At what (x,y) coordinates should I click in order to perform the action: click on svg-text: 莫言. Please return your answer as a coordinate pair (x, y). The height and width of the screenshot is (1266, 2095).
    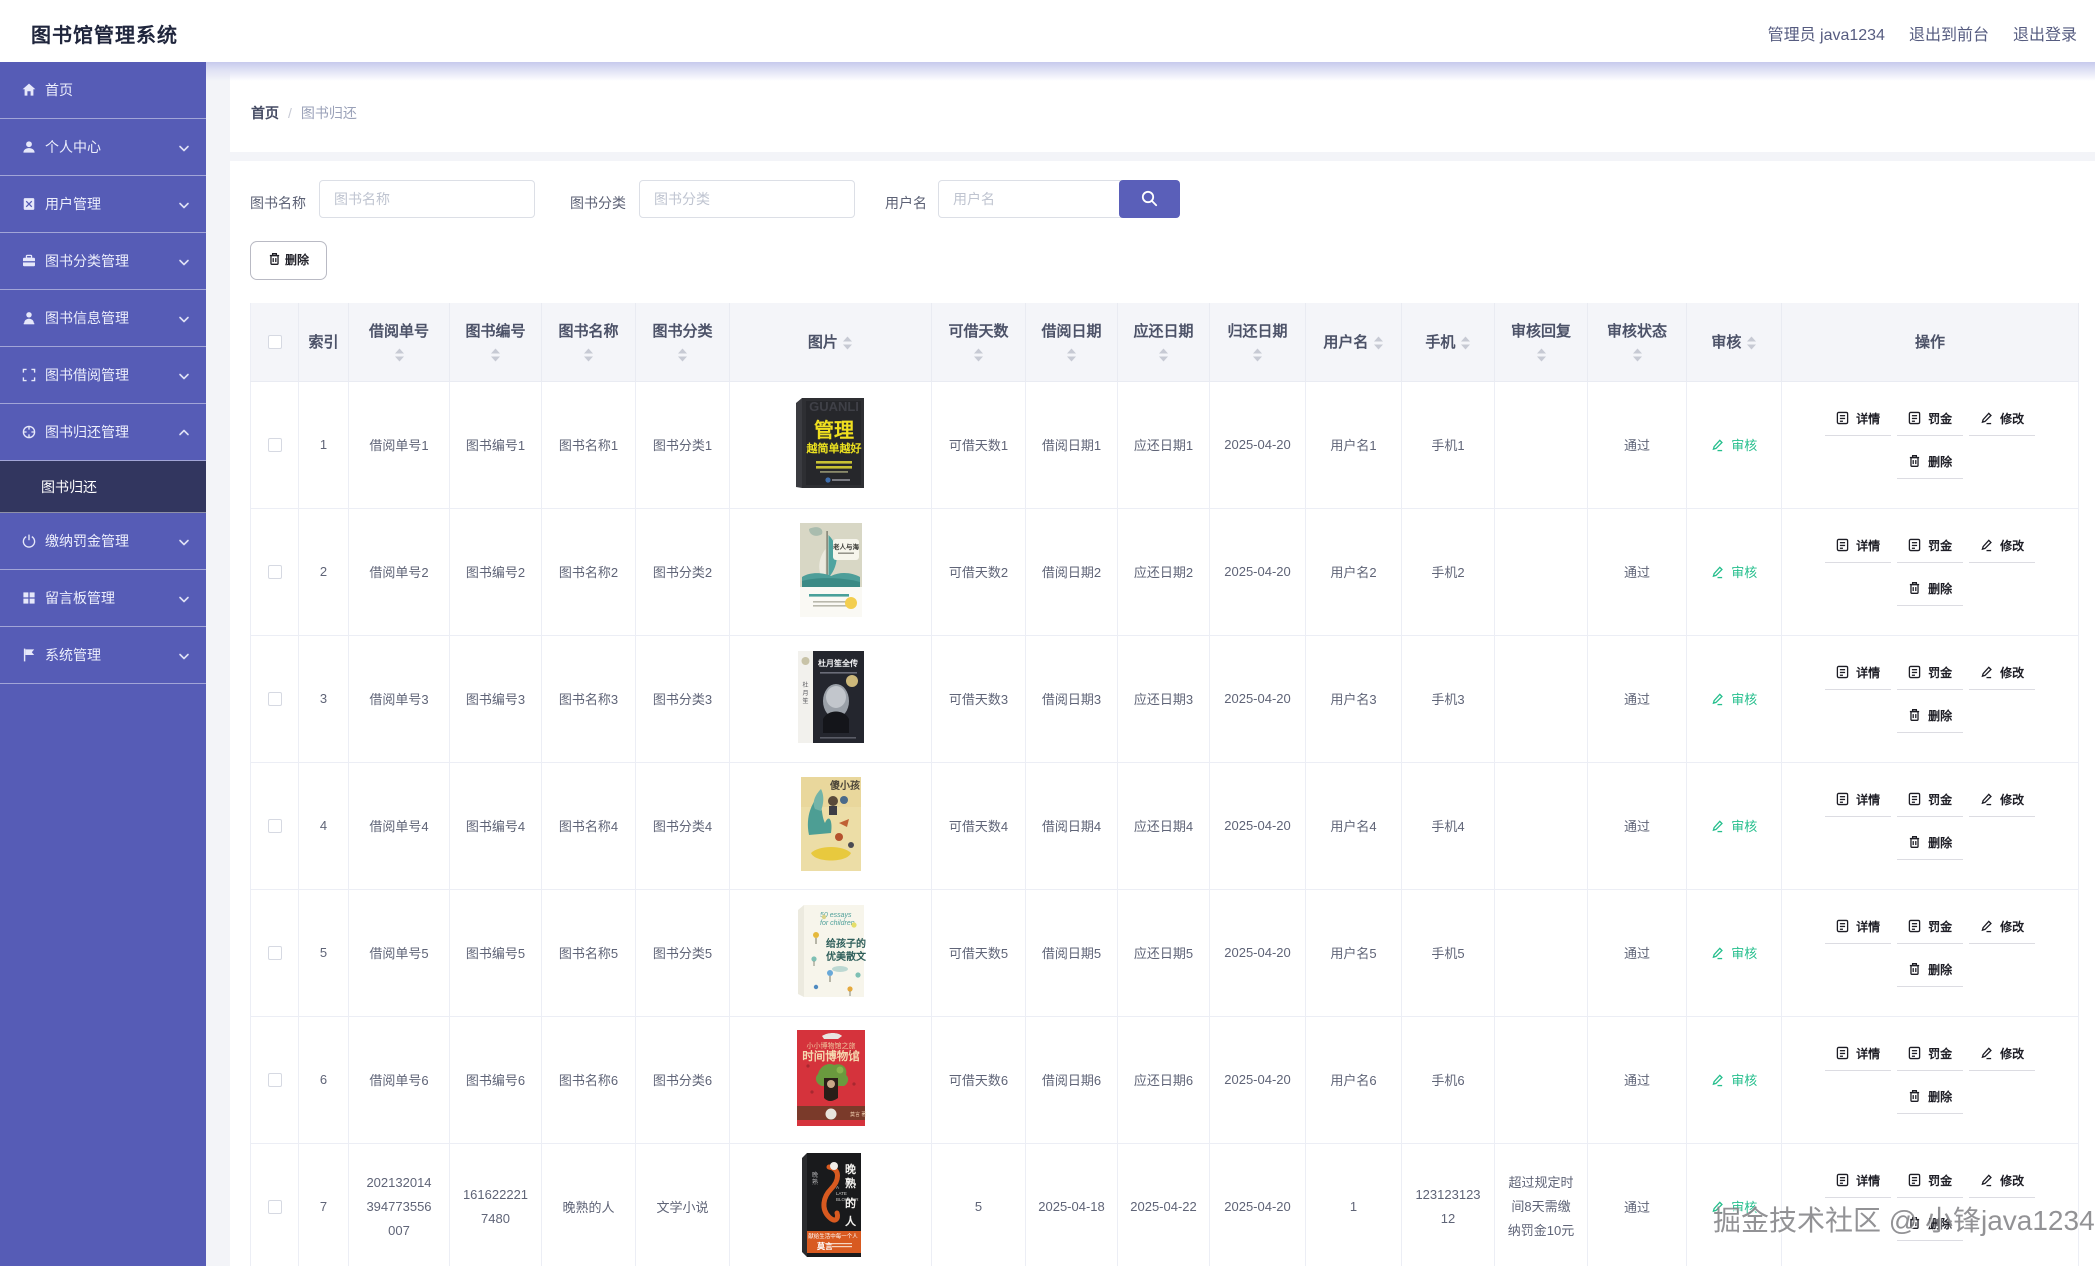
    Looking at the image, I should click on (824, 1246).